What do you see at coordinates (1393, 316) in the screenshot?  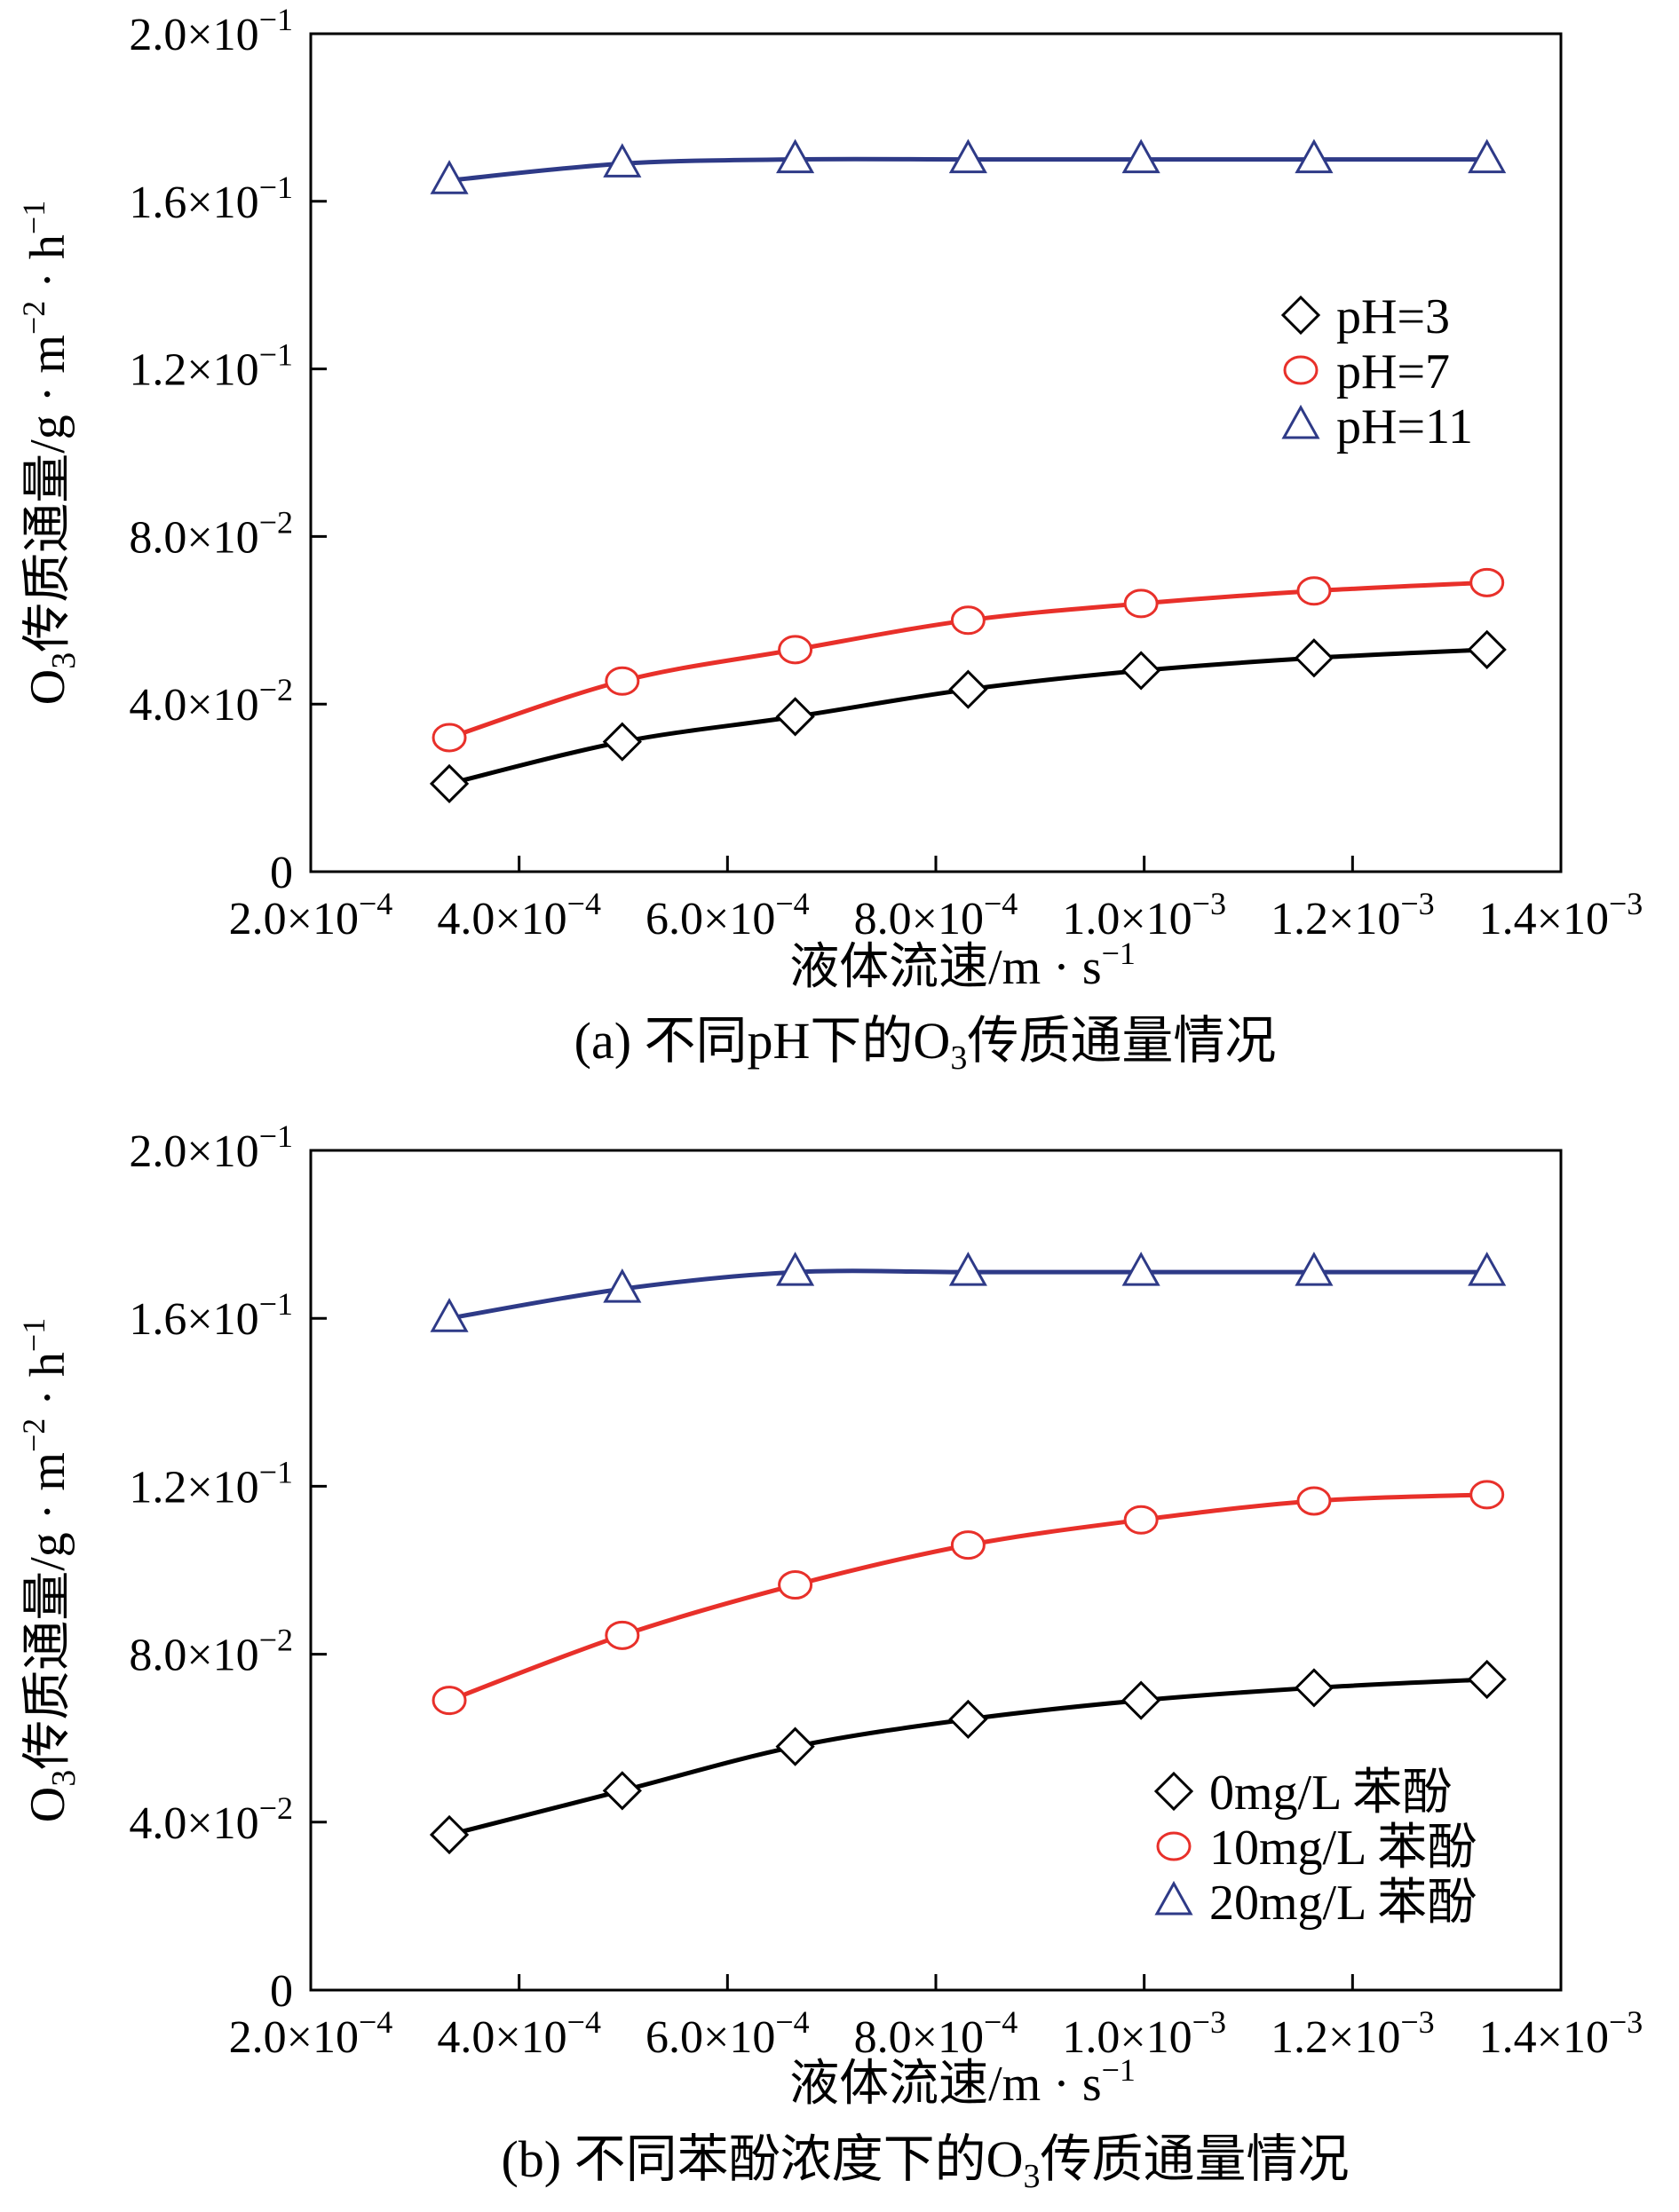 I see `legend-label: pH=3` at bounding box center [1393, 316].